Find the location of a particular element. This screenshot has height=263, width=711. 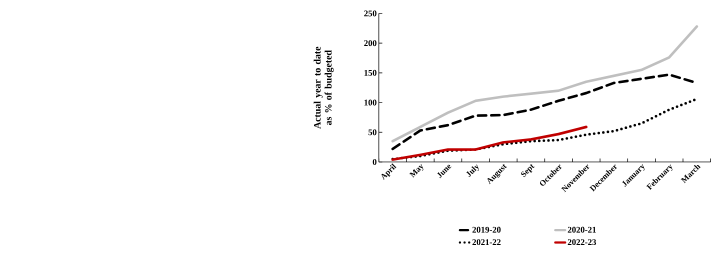

x-tick-label: July is located at coordinates (472, 171).